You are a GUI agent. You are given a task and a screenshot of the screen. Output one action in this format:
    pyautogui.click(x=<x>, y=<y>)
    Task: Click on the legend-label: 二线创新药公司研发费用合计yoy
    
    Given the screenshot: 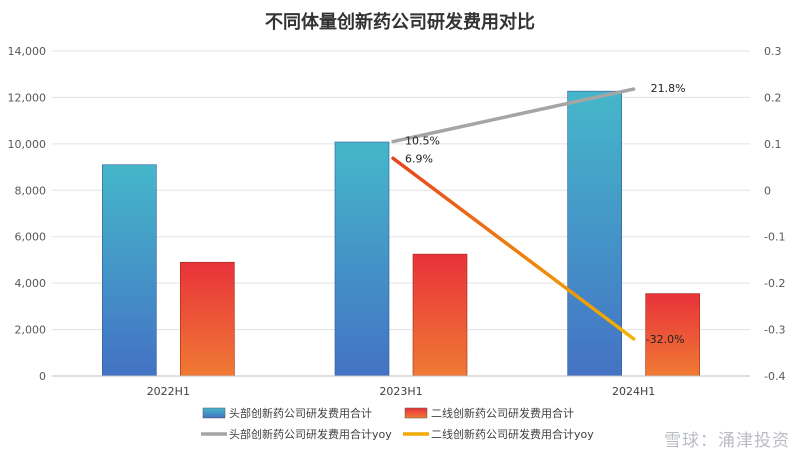 What is the action you would take?
    pyautogui.click(x=512, y=434)
    